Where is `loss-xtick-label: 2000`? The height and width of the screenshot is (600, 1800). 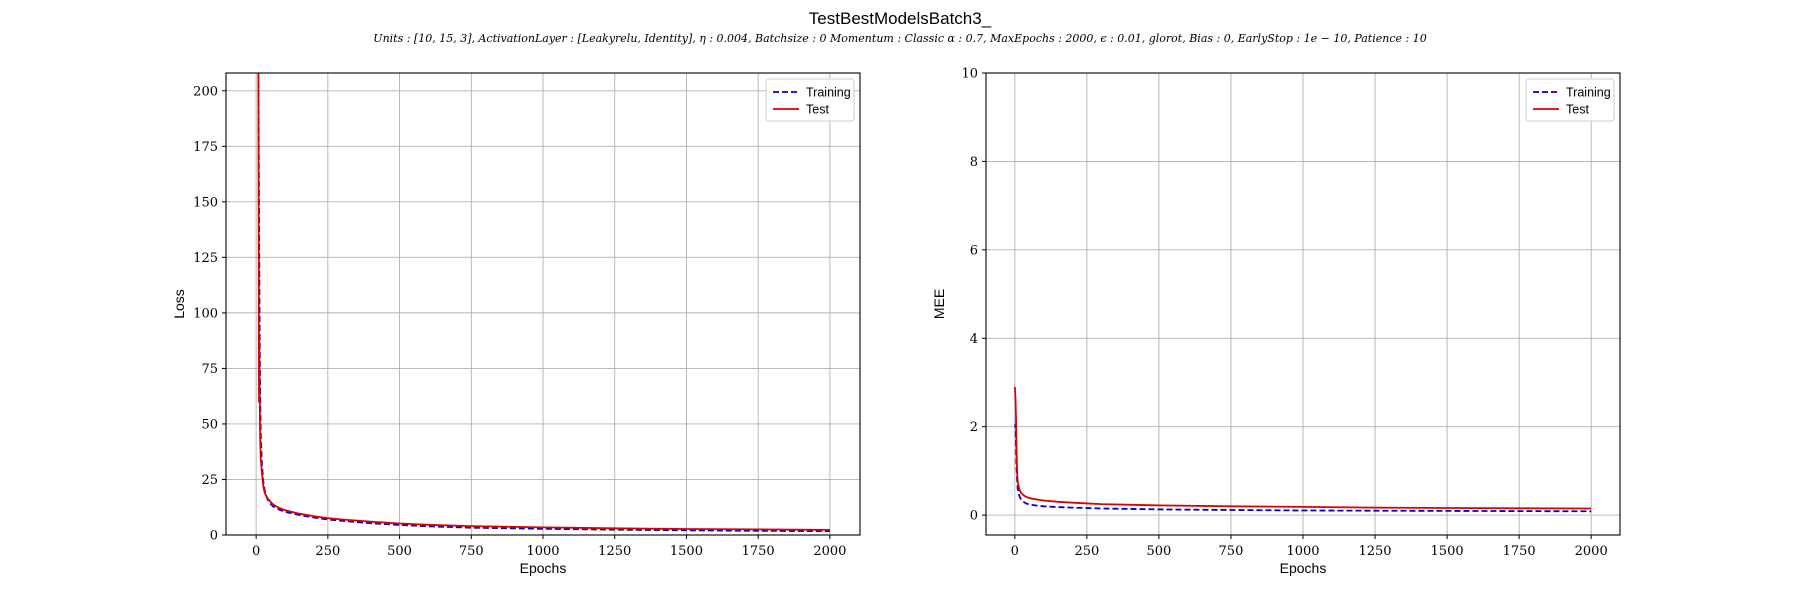
loss-xtick-label: 2000 is located at coordinates (829, 551).